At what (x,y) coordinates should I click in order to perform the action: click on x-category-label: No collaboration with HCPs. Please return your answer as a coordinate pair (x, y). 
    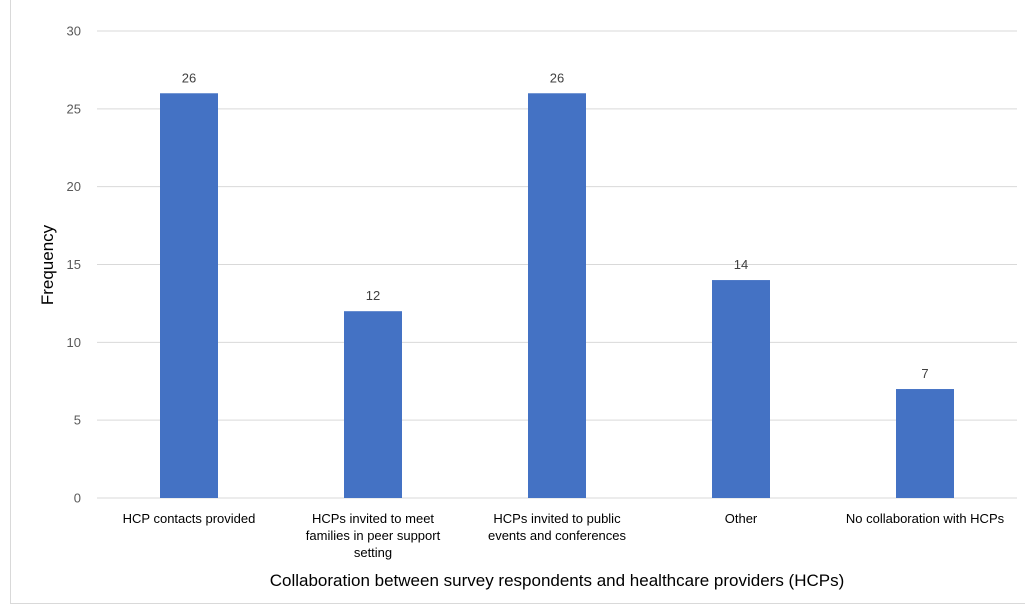
    Looking at the image, I should click on (925, 518).